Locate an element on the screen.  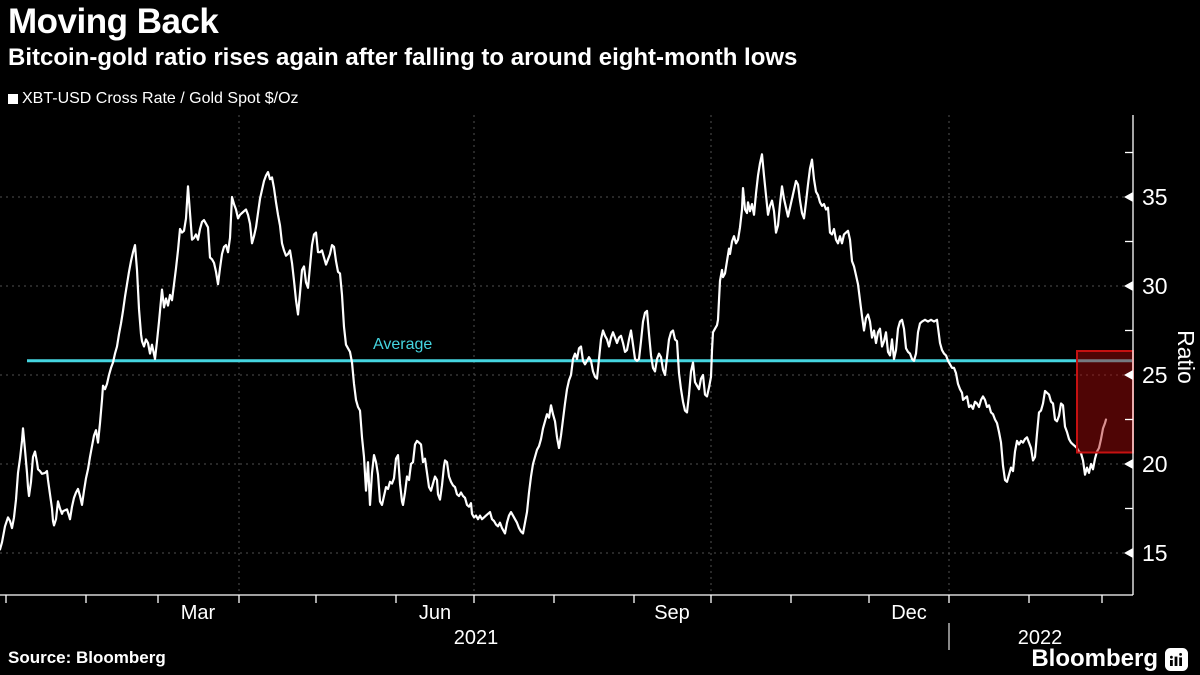
page-title: Moving Back is located at coordinates (113, 21).